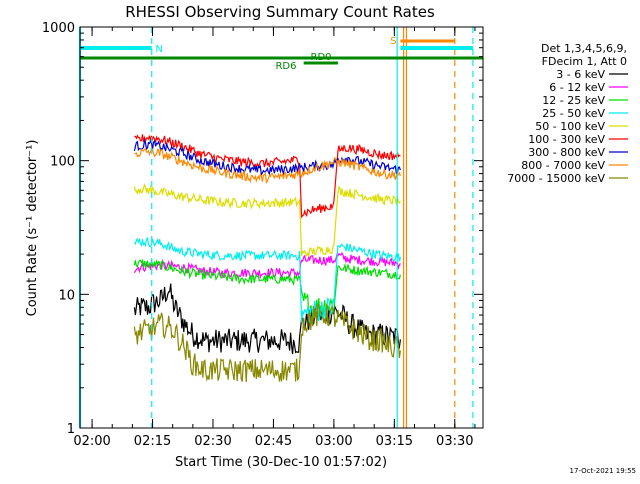  I want to click on rd0-label: RD0, so click(321, 57).